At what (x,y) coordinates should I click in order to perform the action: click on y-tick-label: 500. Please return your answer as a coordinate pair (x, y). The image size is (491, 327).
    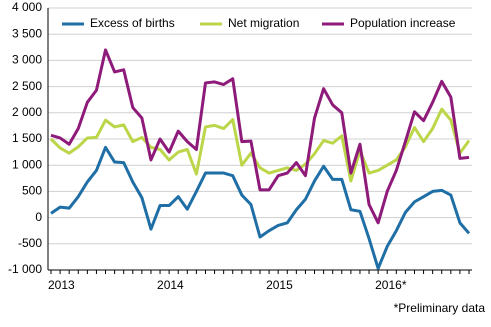
    Looking at the image, I should click on (32, 191).